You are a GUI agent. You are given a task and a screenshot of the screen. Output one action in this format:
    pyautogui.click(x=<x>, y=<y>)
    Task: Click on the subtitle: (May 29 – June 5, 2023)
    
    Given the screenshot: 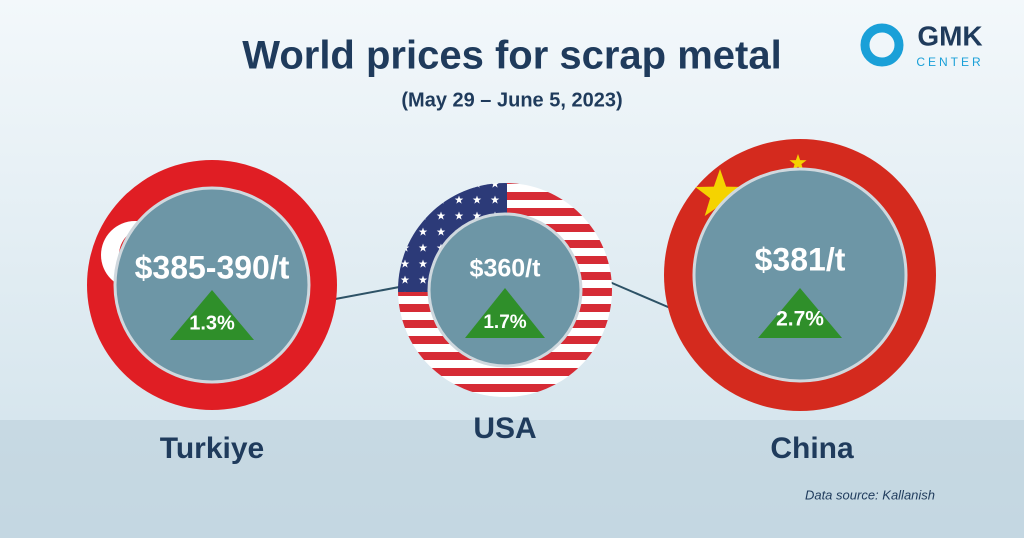 What is the action you would take?
    pyautogui.click(x=511, y=100)
    